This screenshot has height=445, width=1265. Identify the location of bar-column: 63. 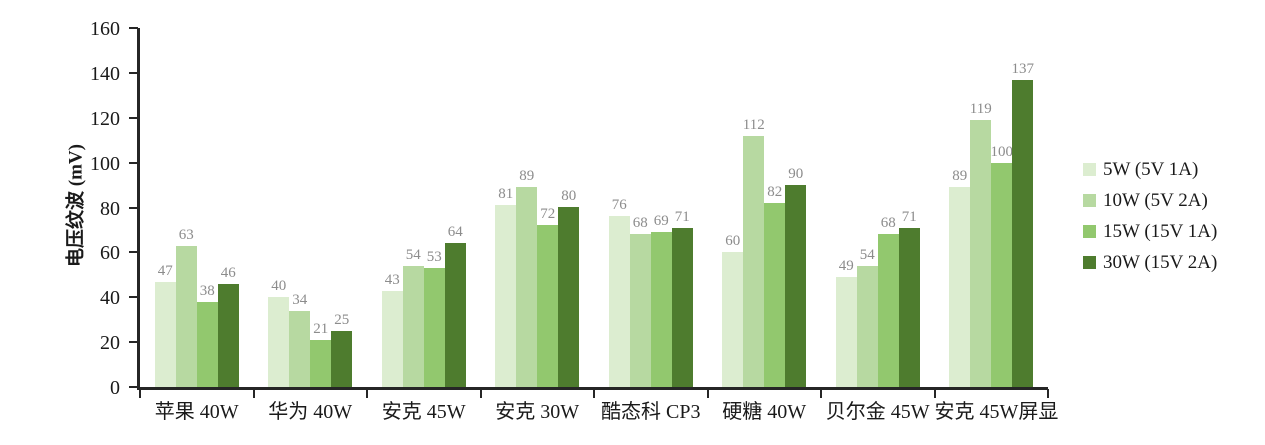
(186, 307).